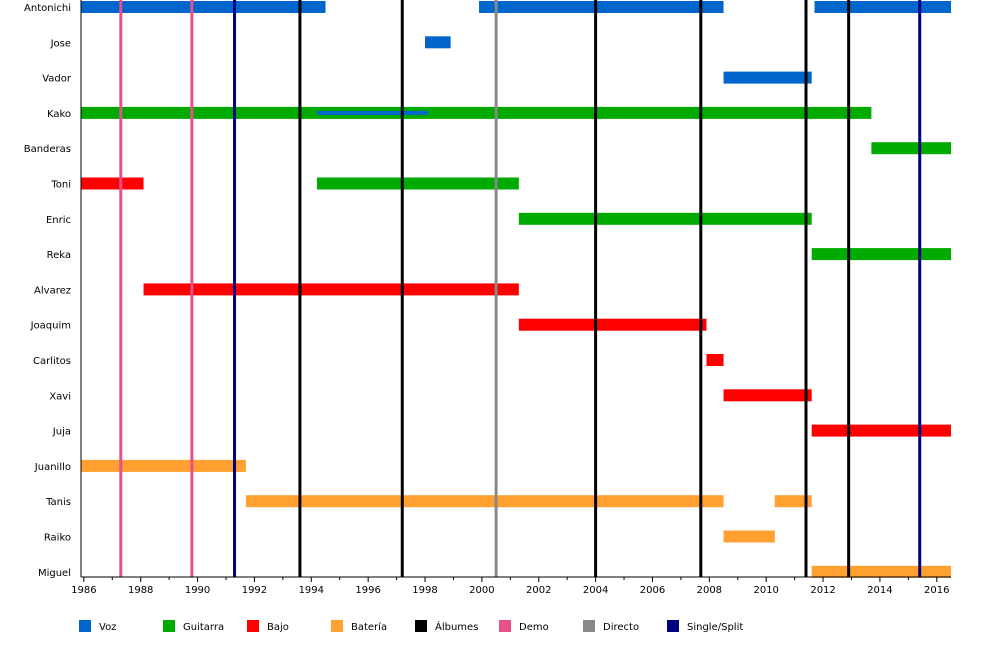 This screenshot has height=656, width=1000. I want to click on legend-label-bajo: Bajo, so click(278, 627).